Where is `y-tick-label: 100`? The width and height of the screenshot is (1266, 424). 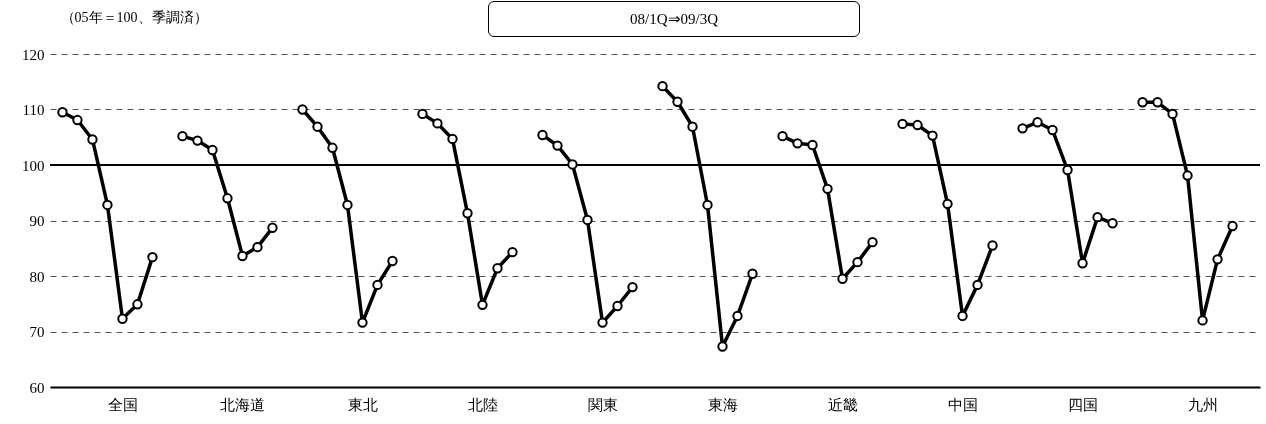 y-tick-label: 100 is located at coordinates (33, 165).